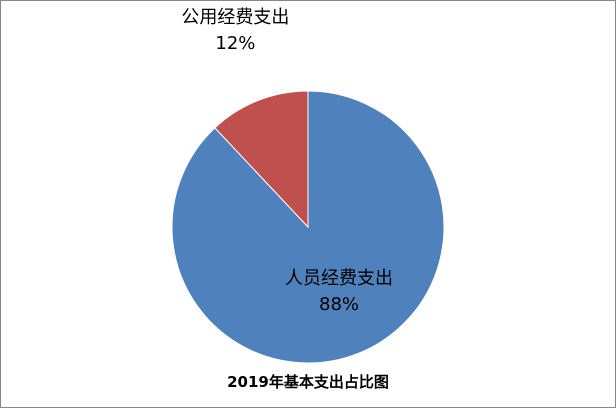 The height and width of the screenshot is (408, 616). What do you see at coordinates (235, 31) in the screenshot?
I see `label-group: 公用经费支出 12%` at bounding box center [235, 31].